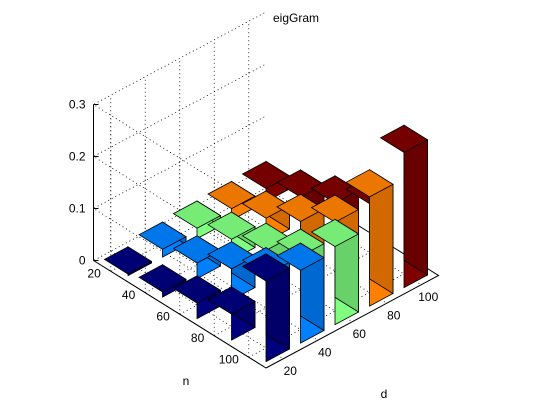  Describe the element at coordinates (384, 394) in the screenshot. I see `x-axis-label: d` at that location.